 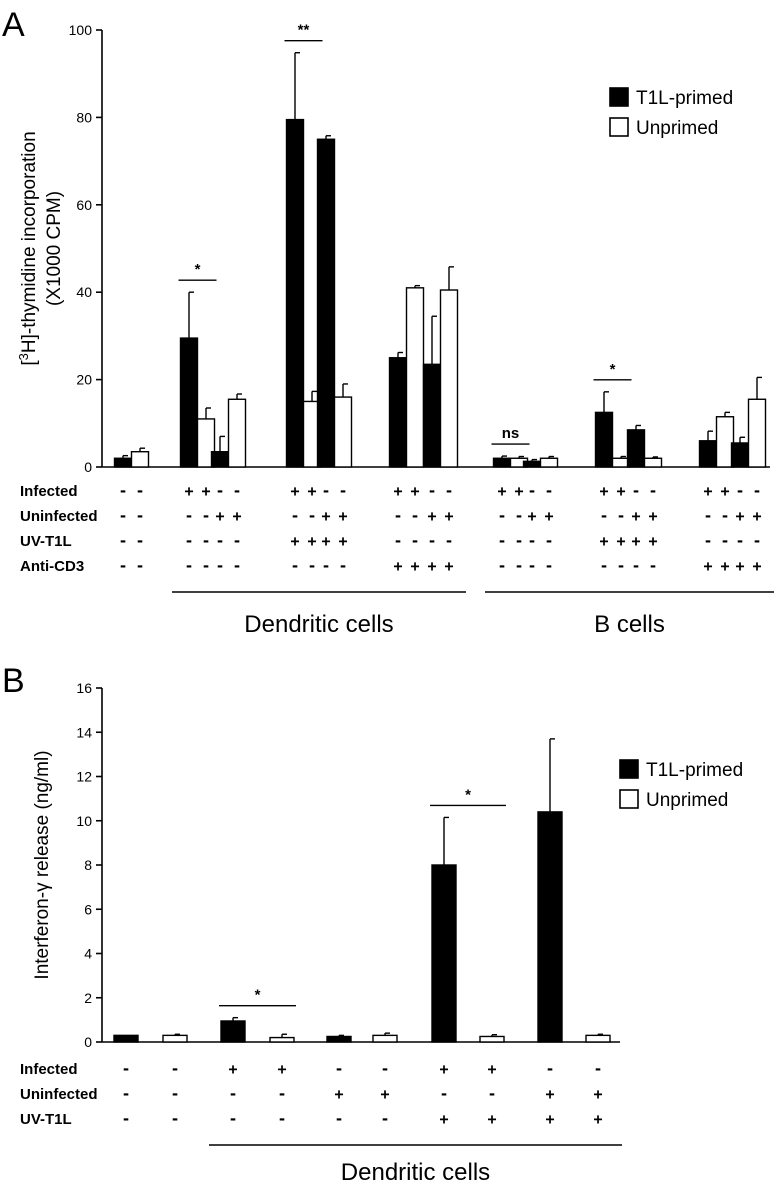 I want to click on legend-swatch-t1l-primed, so click(x=629, y=769).